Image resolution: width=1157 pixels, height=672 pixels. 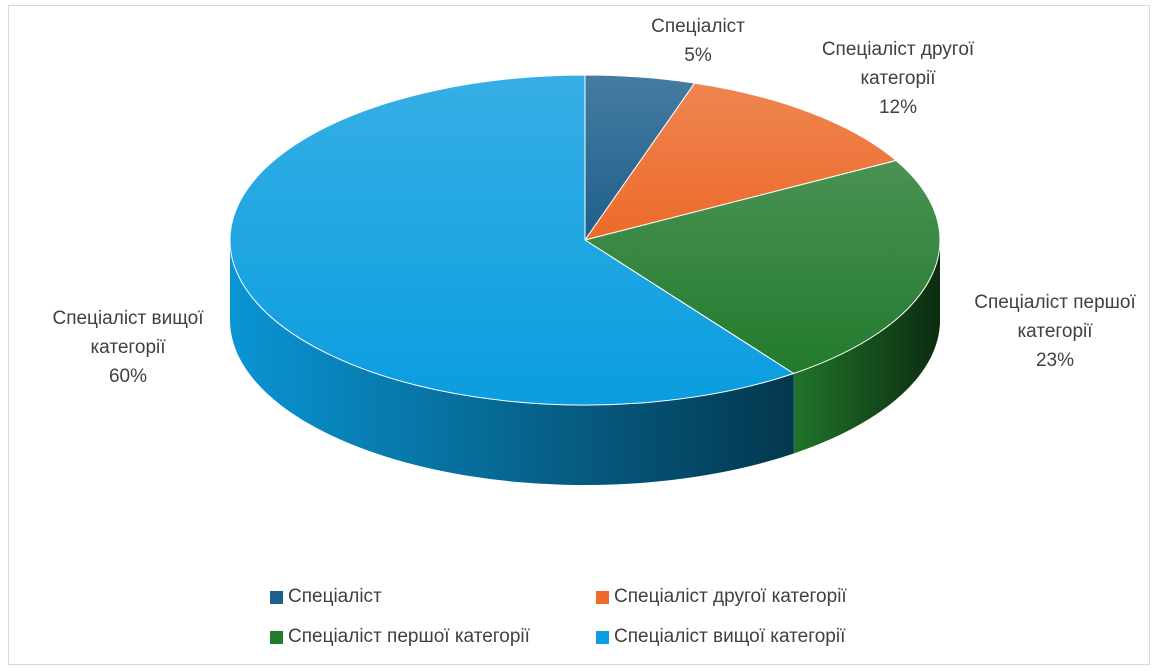 I want to click on legend-item: Спеціаліст першої категорії, so click(x=400, y=637).